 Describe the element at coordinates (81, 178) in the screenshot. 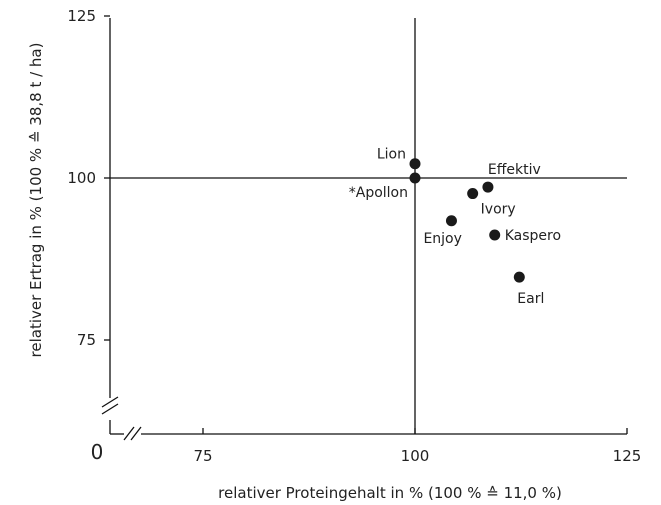

I see `y-tick-label: 100` at that location.